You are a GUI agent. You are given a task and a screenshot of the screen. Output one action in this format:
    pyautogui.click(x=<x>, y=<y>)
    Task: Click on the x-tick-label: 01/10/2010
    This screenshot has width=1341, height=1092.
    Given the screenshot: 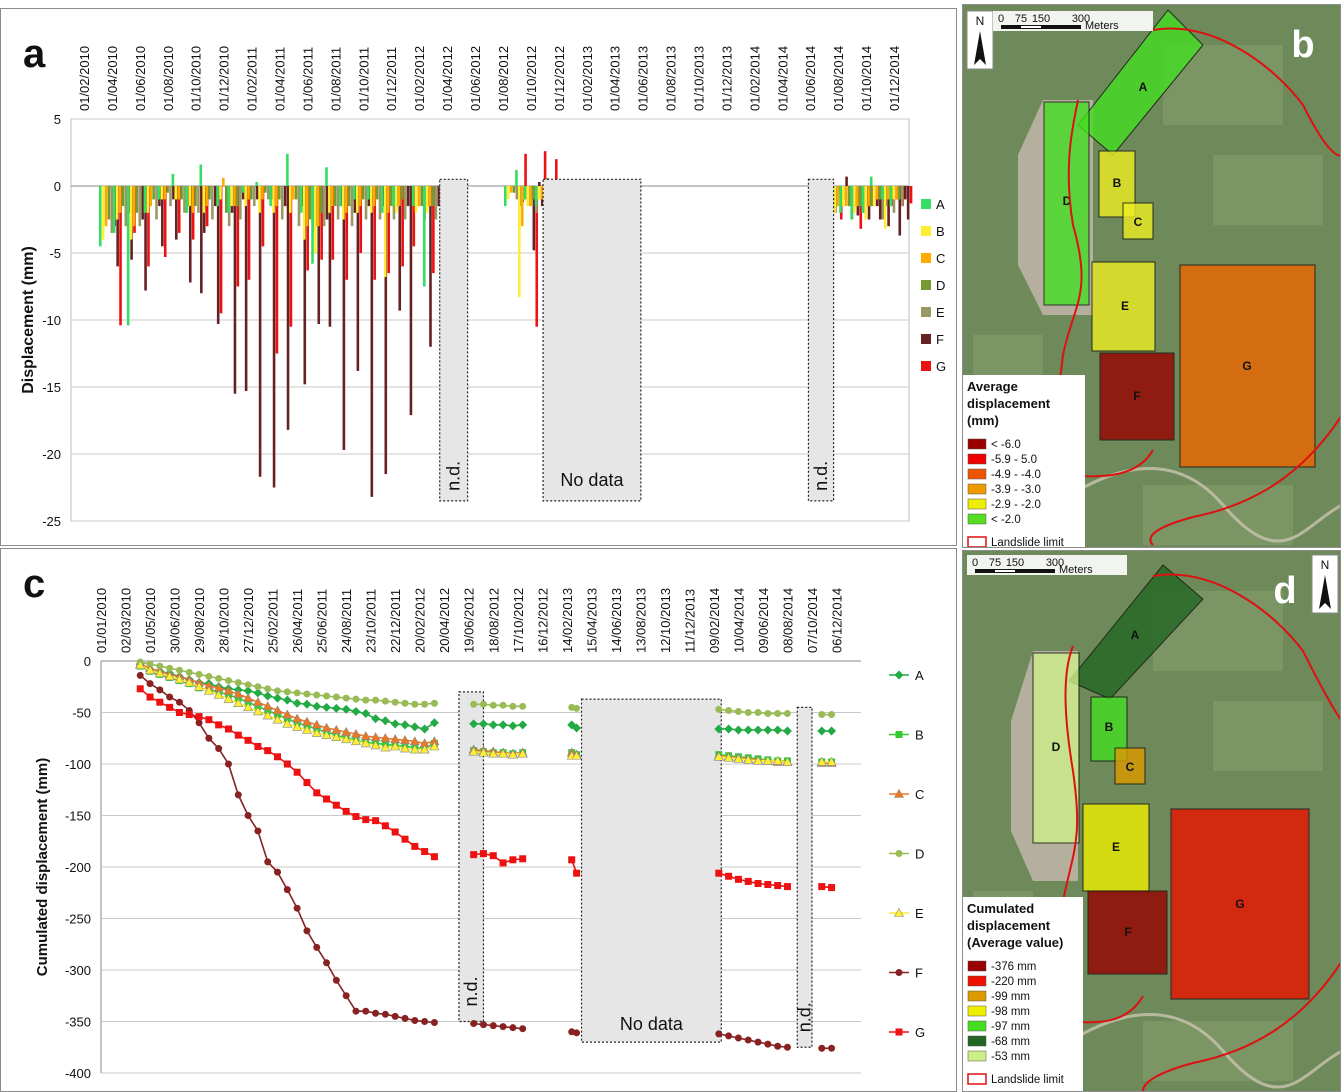 What is the action you would take?
    pyautogui.click(x=196, y=78)
    